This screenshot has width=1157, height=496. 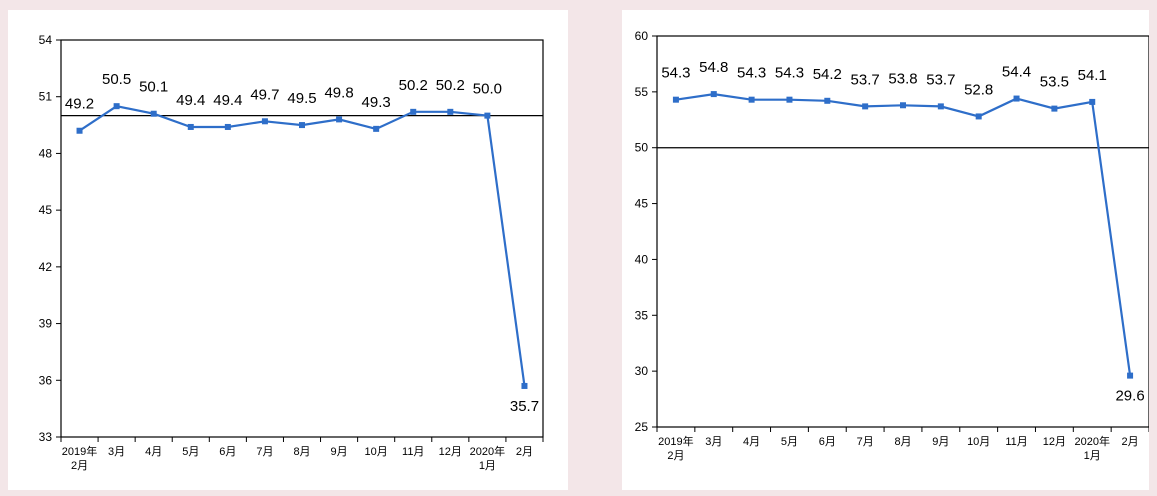 I want to click on data-label: 35.7, so click(x=524, y=406).